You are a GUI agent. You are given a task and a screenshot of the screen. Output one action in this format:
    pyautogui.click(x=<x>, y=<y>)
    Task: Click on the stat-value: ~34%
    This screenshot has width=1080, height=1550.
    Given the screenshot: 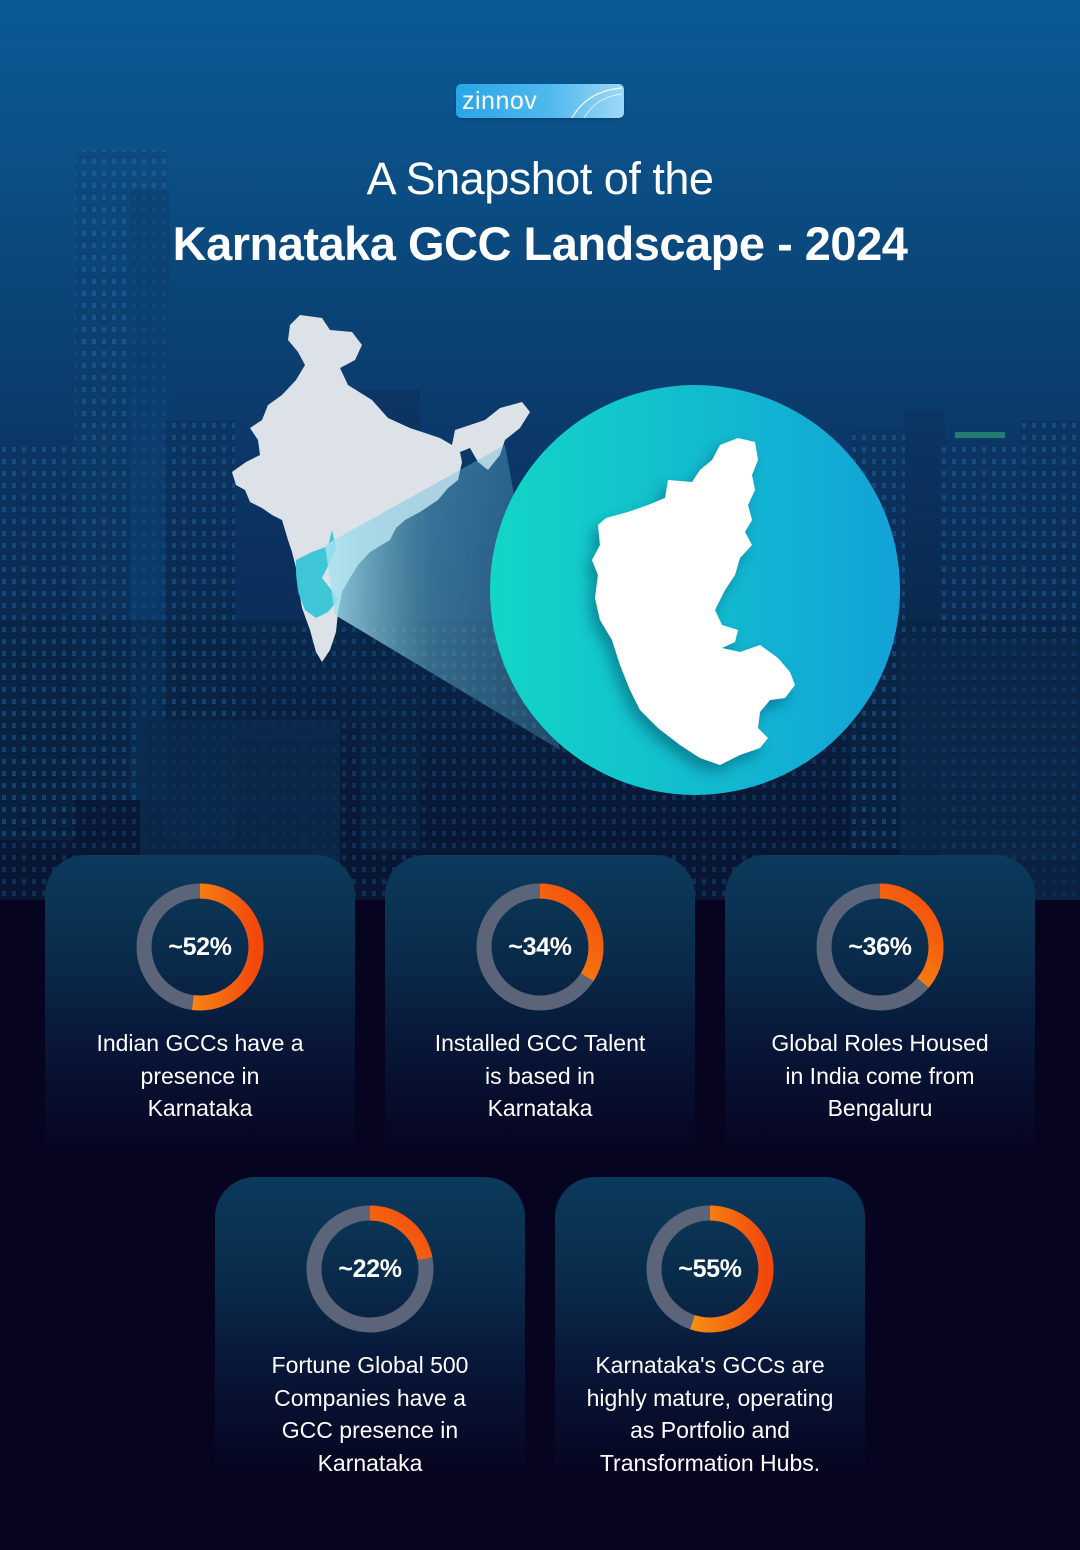 What is the action you would take?
    pyautogui.click(x=540, y=946)
    